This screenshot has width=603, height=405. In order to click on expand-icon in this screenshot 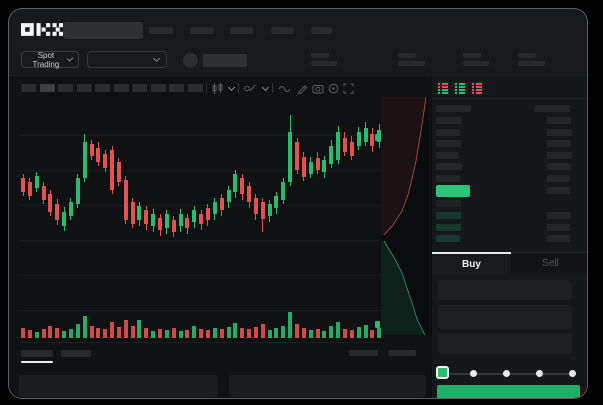, I will do `click(348, 88)`.